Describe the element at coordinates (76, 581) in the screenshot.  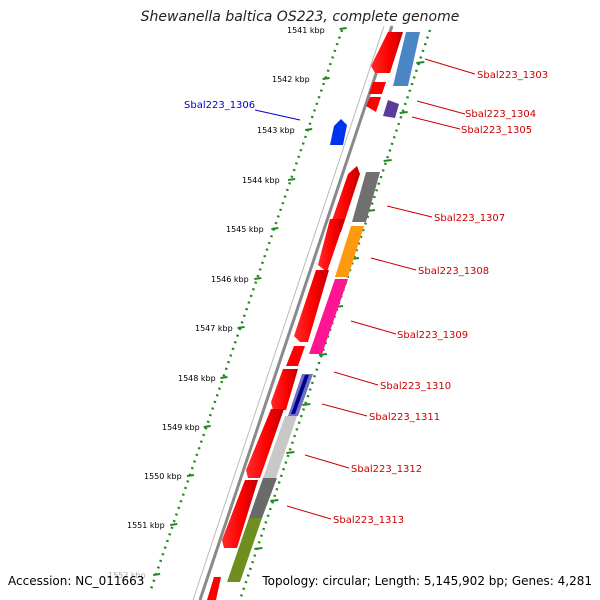
I see `accession-text: Accession: NC_011663` at that location.